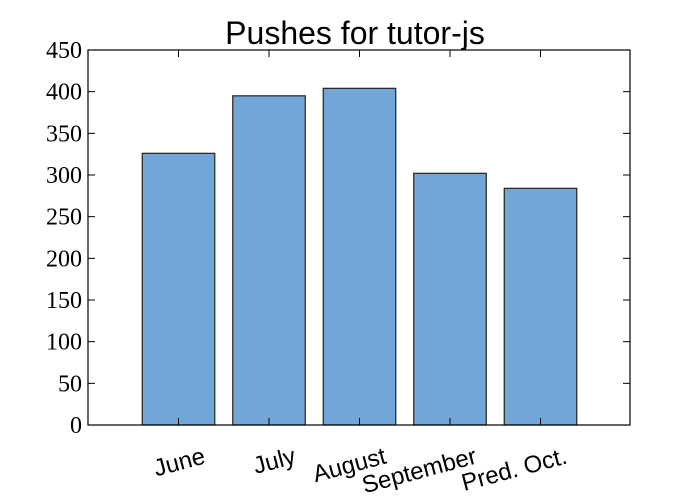  Describe the element at coordinates (450, 299) in the screenshot. I see `bar-september` at that location.